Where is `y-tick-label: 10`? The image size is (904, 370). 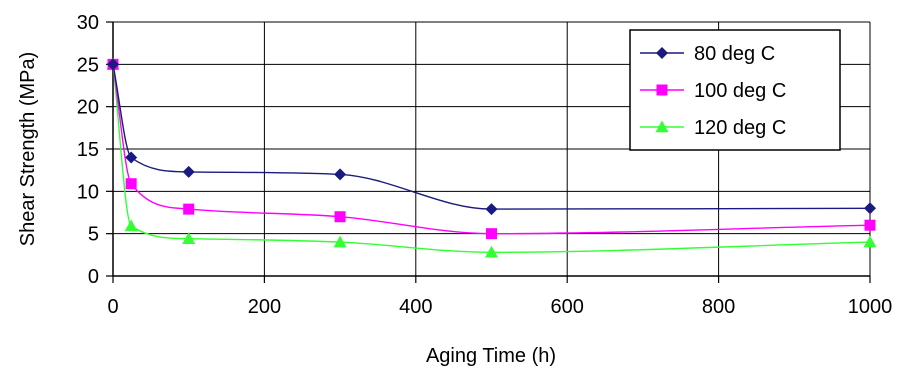
y-tick-label: 10 is located at coordinates (88, 192).